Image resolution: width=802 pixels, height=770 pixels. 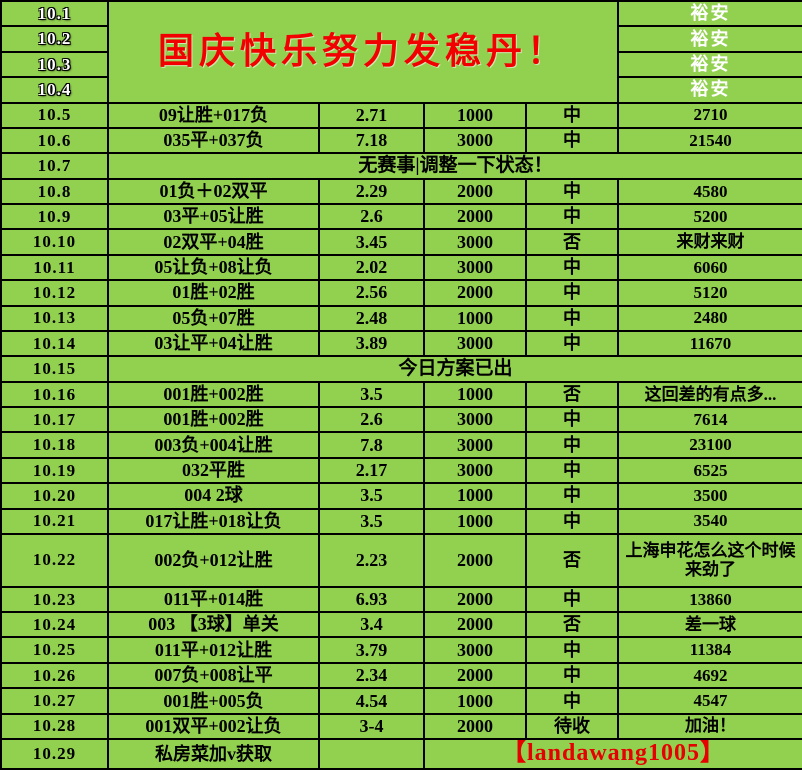 What do you see at coordinates (54, 369) in the screenshot?
I see `date-cell: 10.15` at bounding box center [54, 369].